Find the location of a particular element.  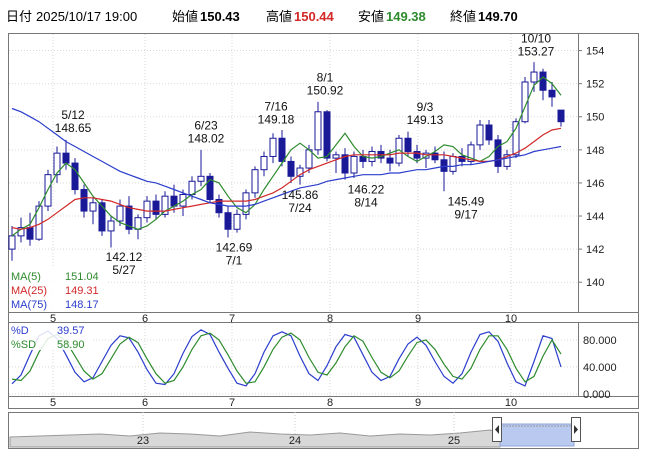

annotation-date: 9/17 is located at coordinates (466, 214).